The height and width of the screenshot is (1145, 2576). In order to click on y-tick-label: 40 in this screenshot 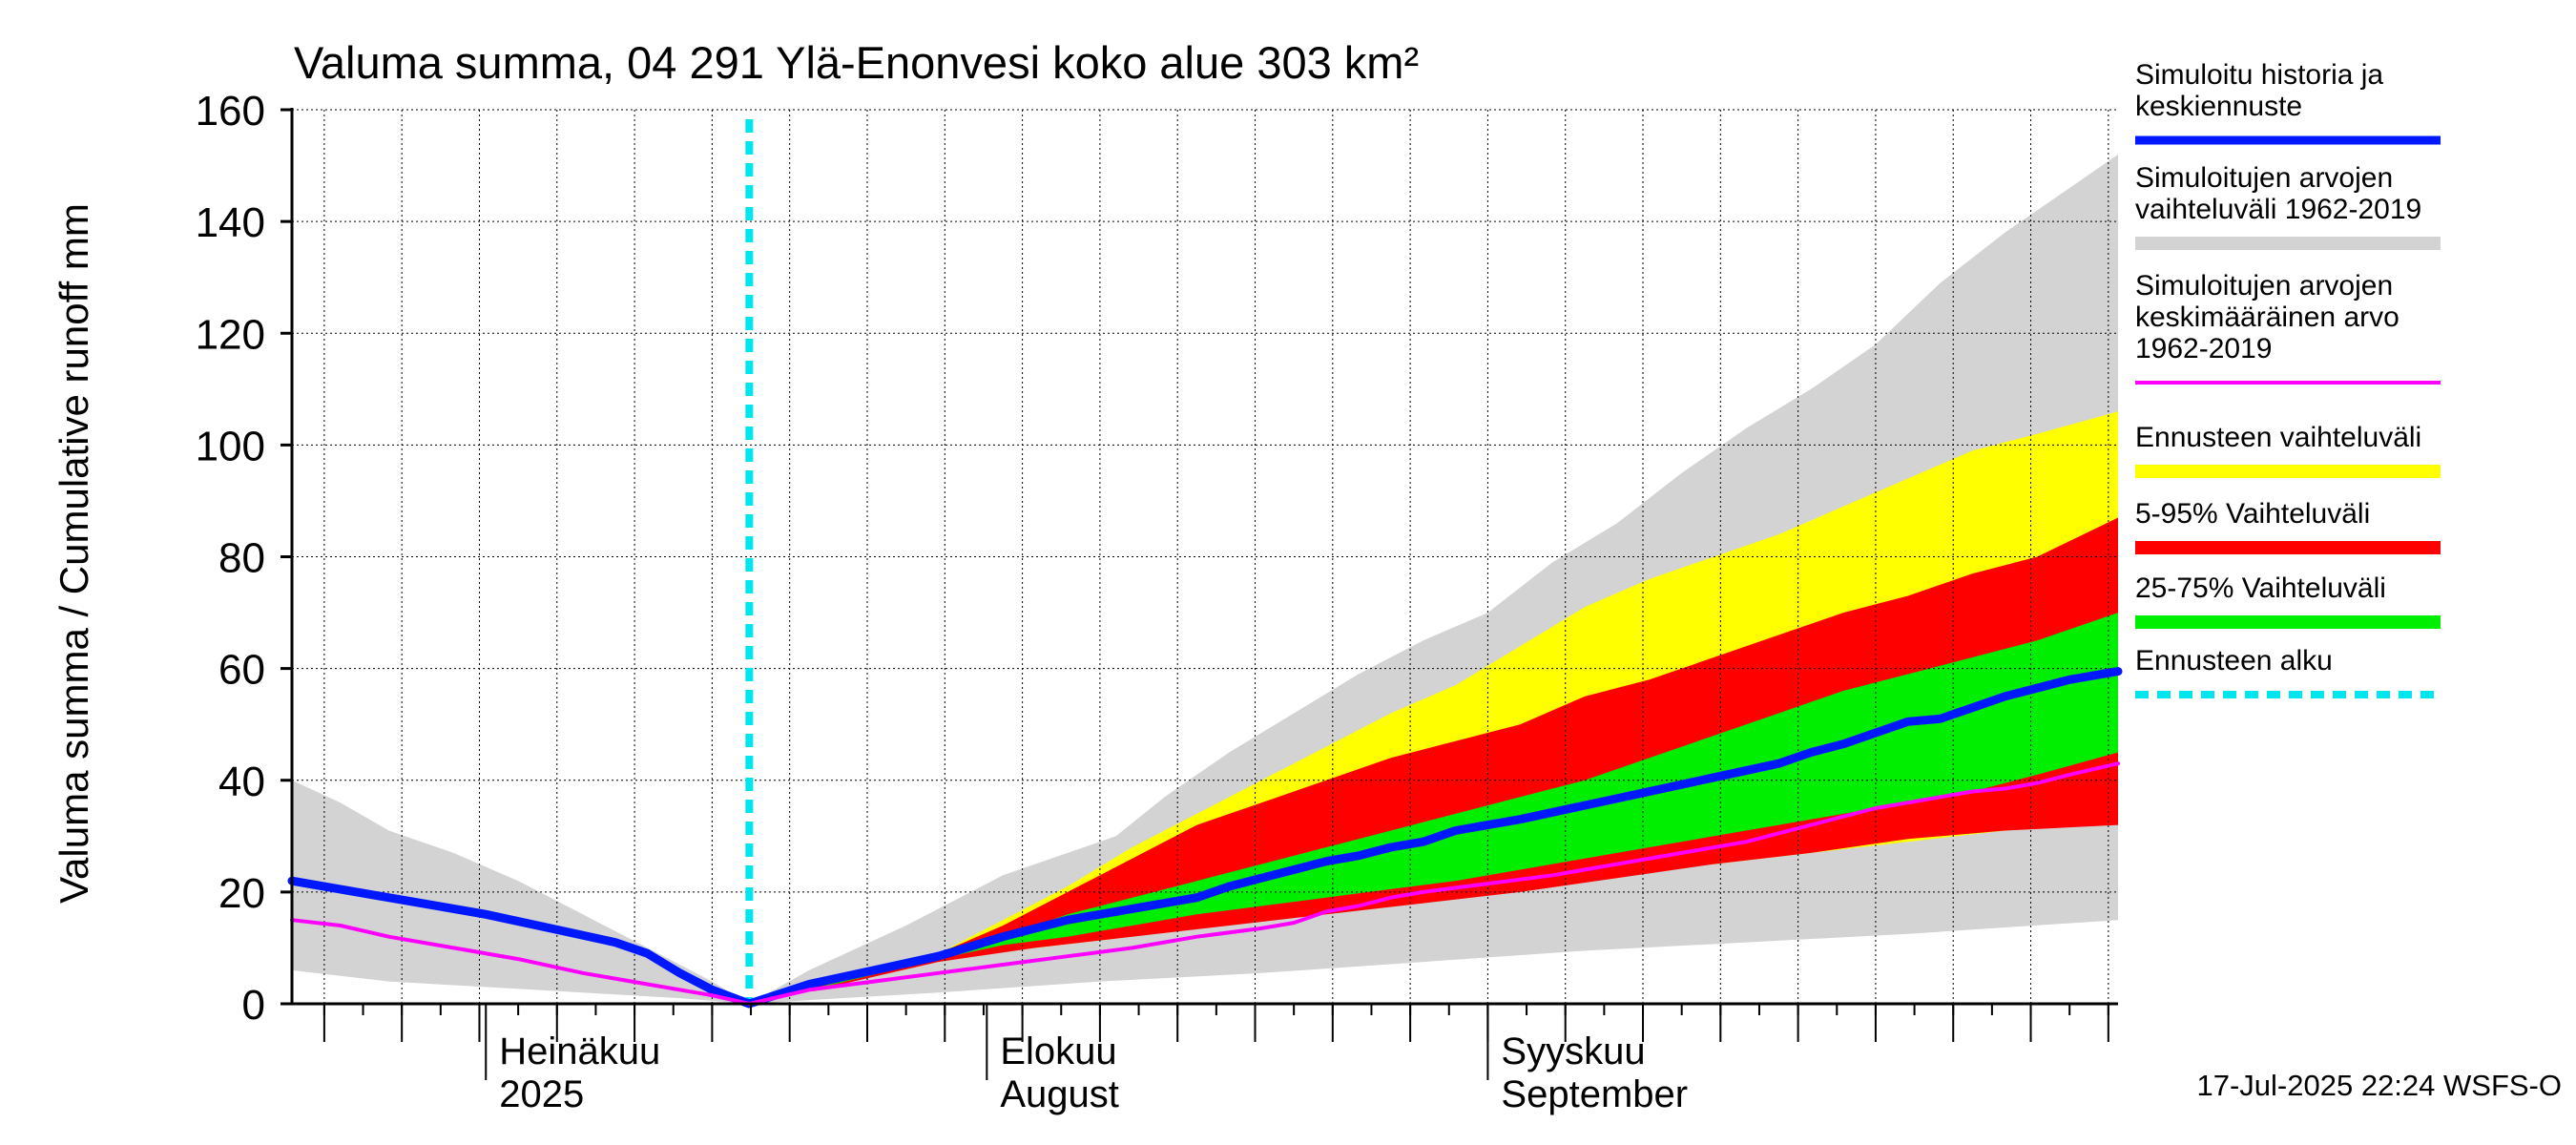, I will do `click(241, 782)`.